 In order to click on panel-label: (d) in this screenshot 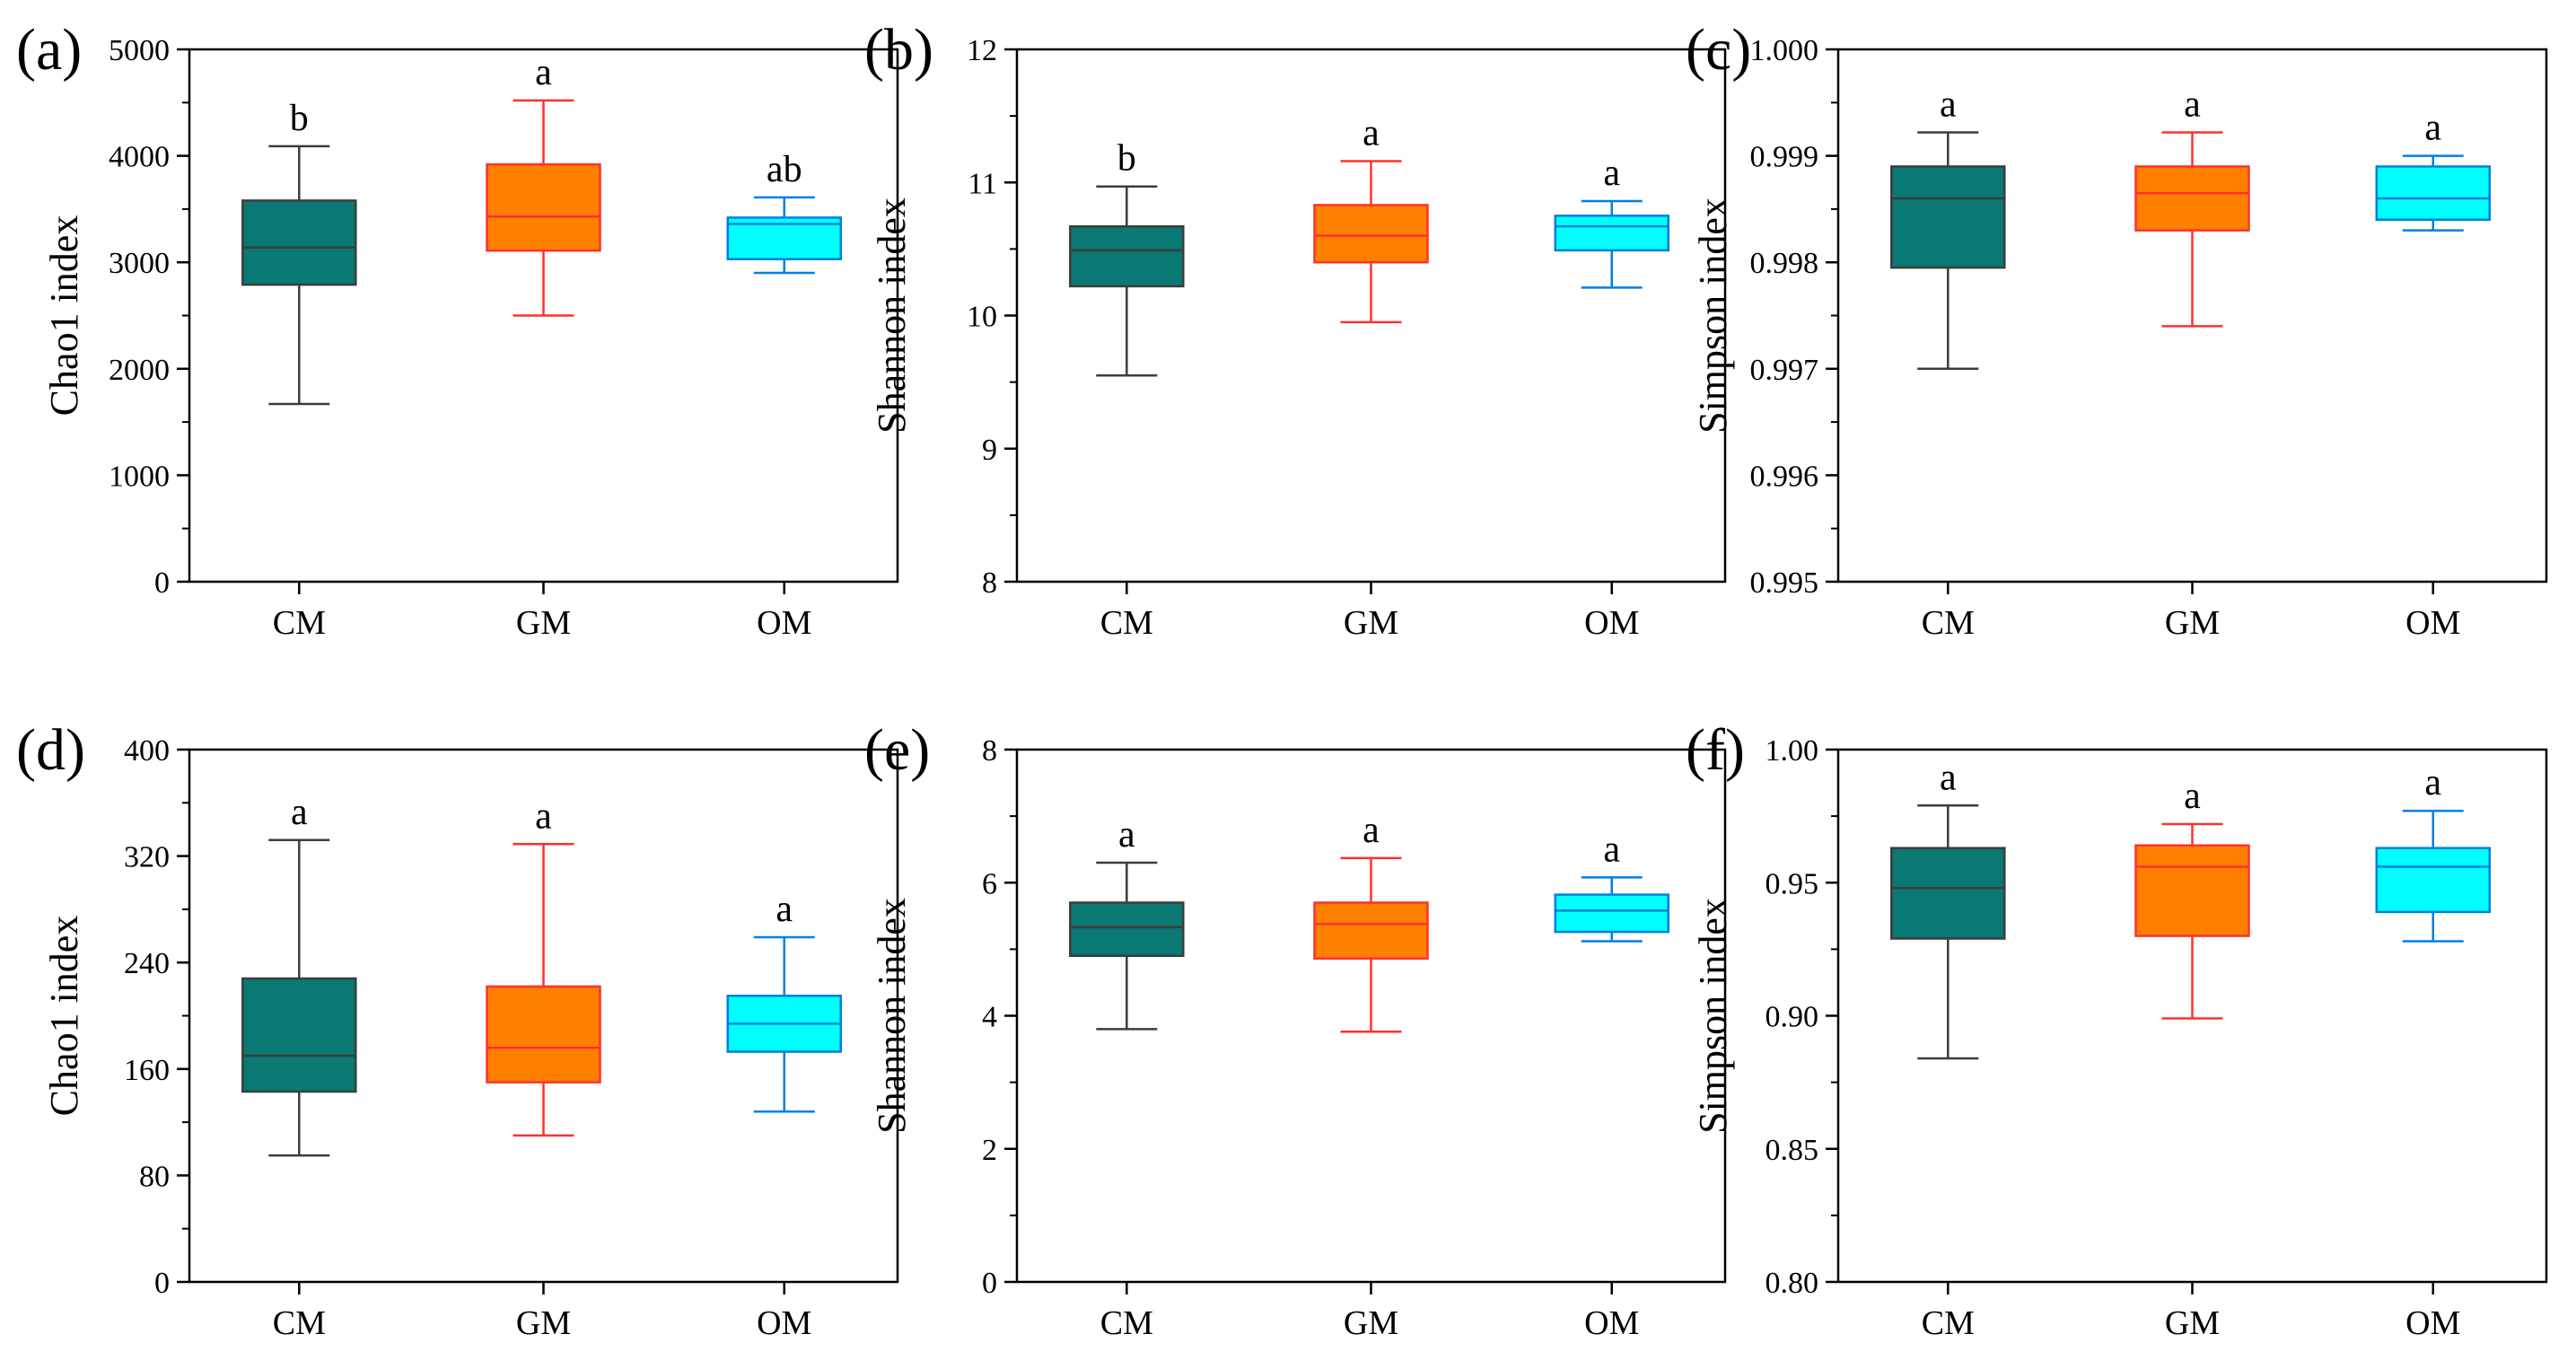, I will do `click(50, 750)`.